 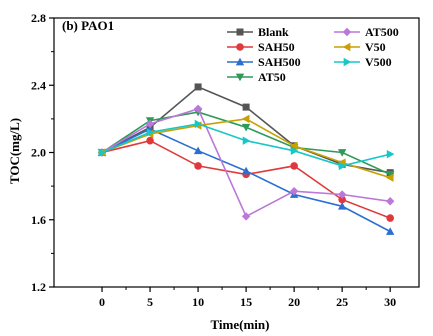 I want to click on x-tick-label: 5, so click(x=150, y=302).